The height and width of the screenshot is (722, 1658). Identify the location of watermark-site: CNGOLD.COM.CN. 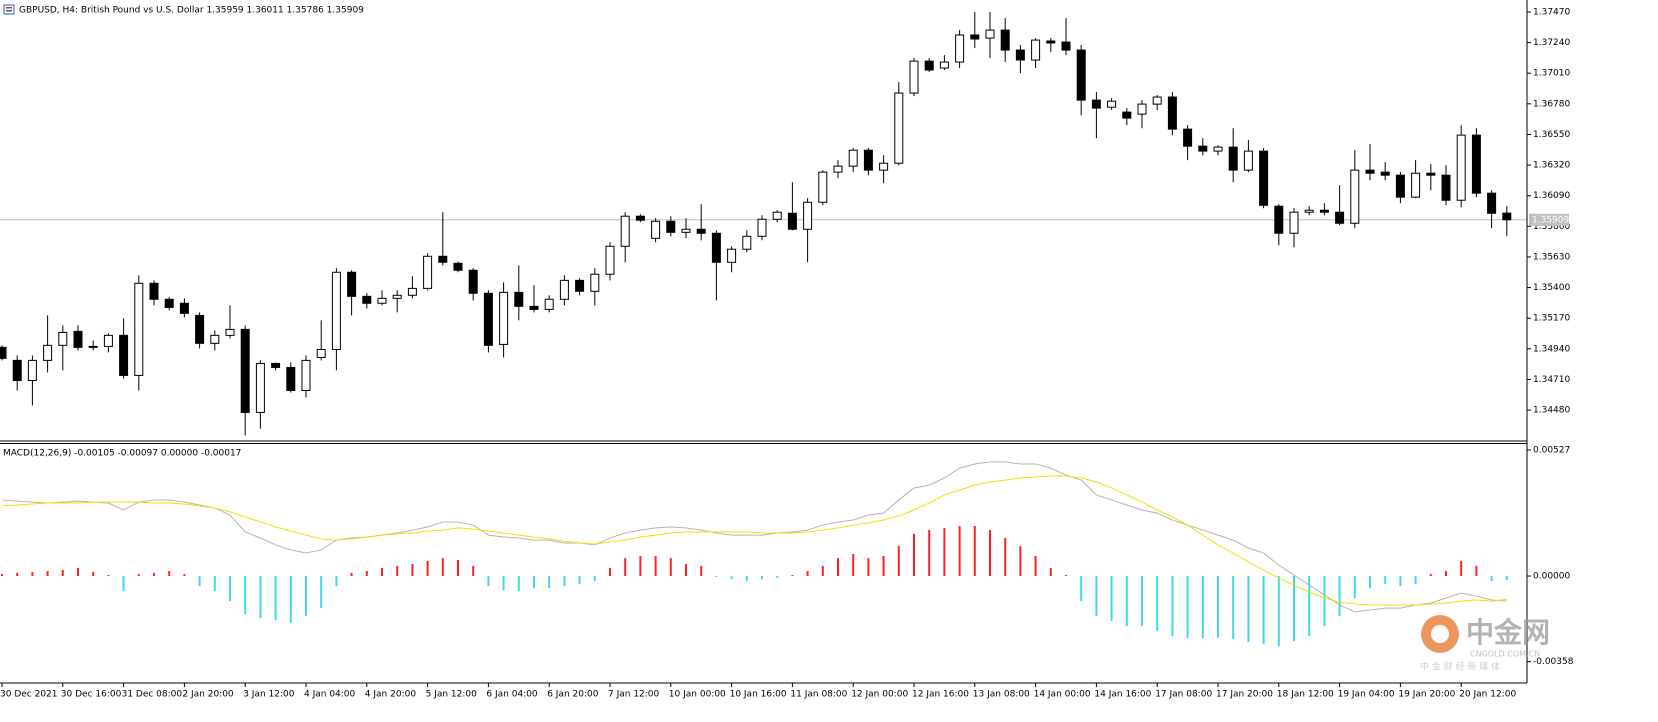
(1505, 654).